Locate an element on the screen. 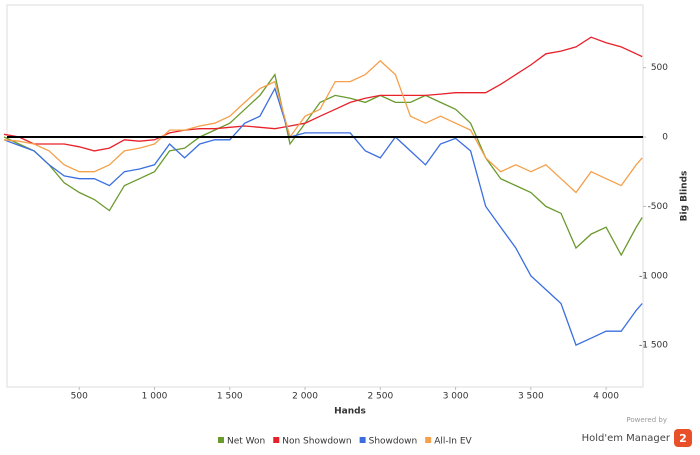  x-tick-label: 4 000 is located at coordinates (606, 397).